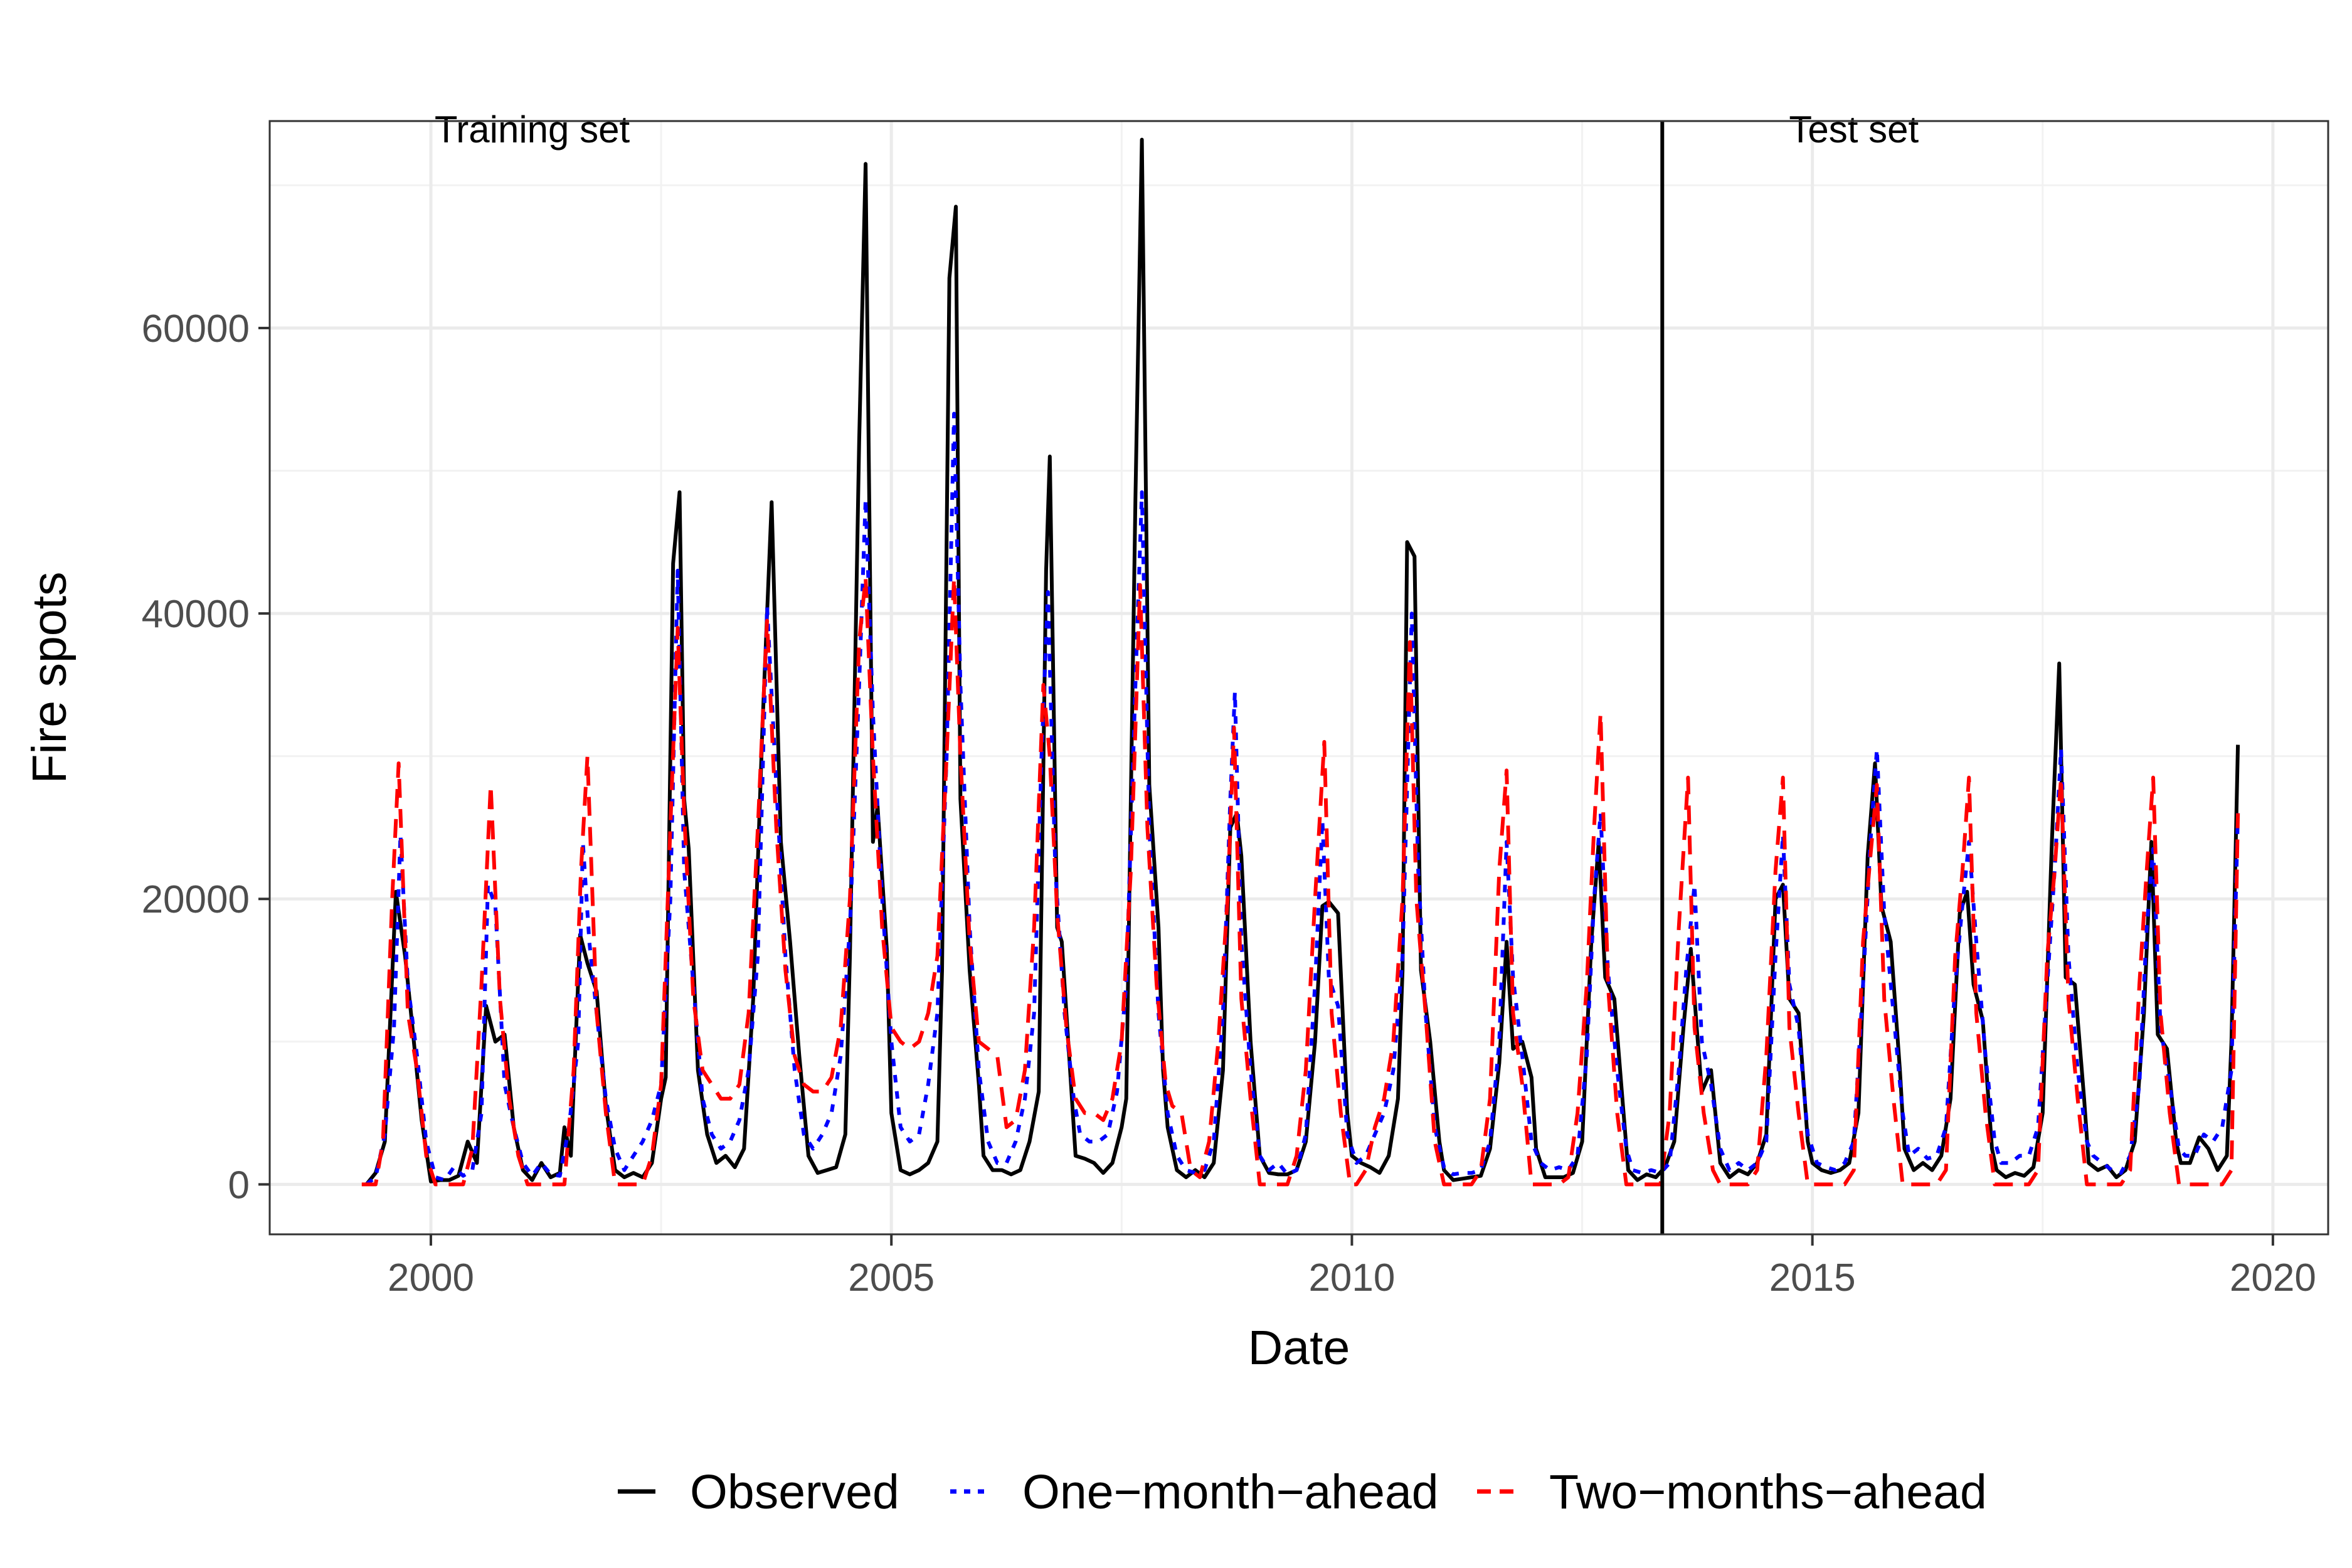  What do you see at coordinates (196, 899) in the screenshot?
I see `y-tick-label: 20000` at bounding box center [196, 899].